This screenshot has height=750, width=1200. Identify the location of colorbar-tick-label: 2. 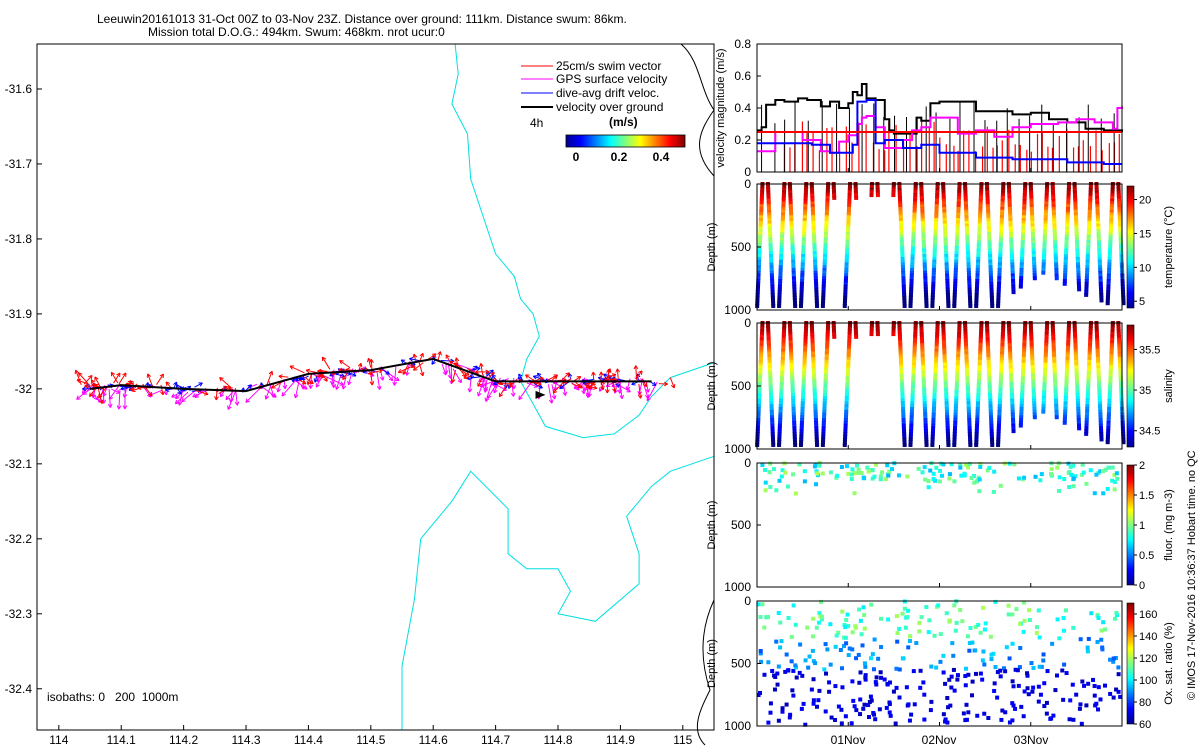
(1142, 466).